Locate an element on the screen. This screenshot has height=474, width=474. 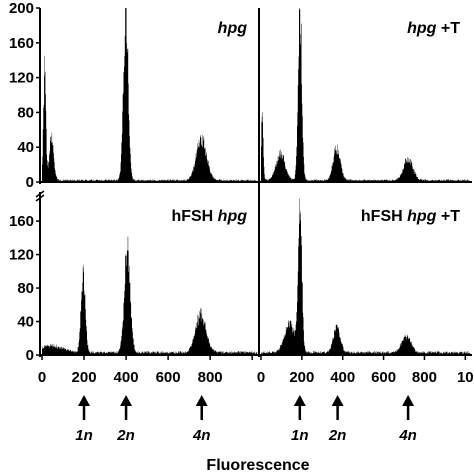
right-x-tick-label: 400 is located at coordinates (342, 377).